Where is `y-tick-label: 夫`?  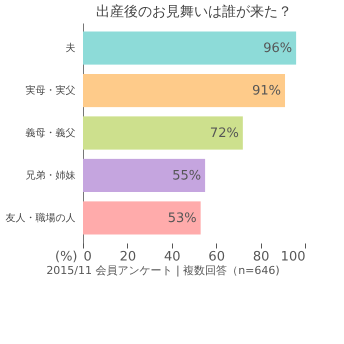
y-tick-label: 夫 is located at coordinates (71, 48).